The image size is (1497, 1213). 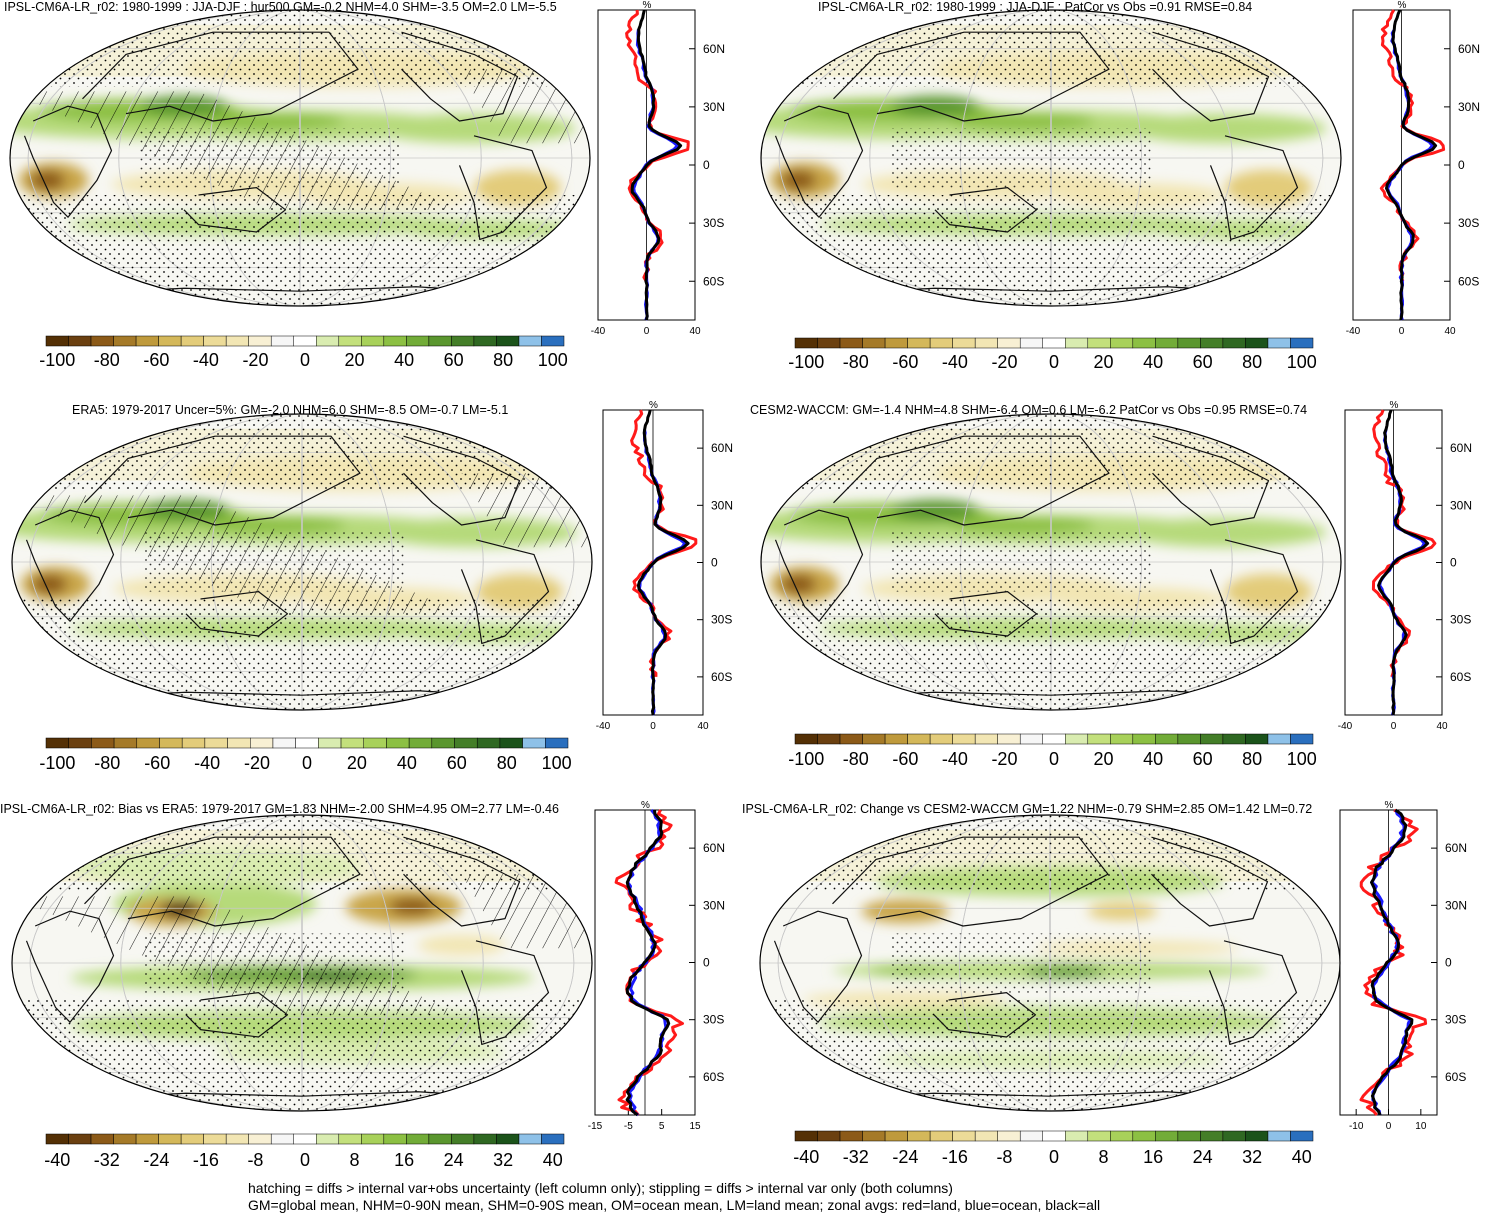 I want to click on zonal-series-land, so click(x=664, y=543).